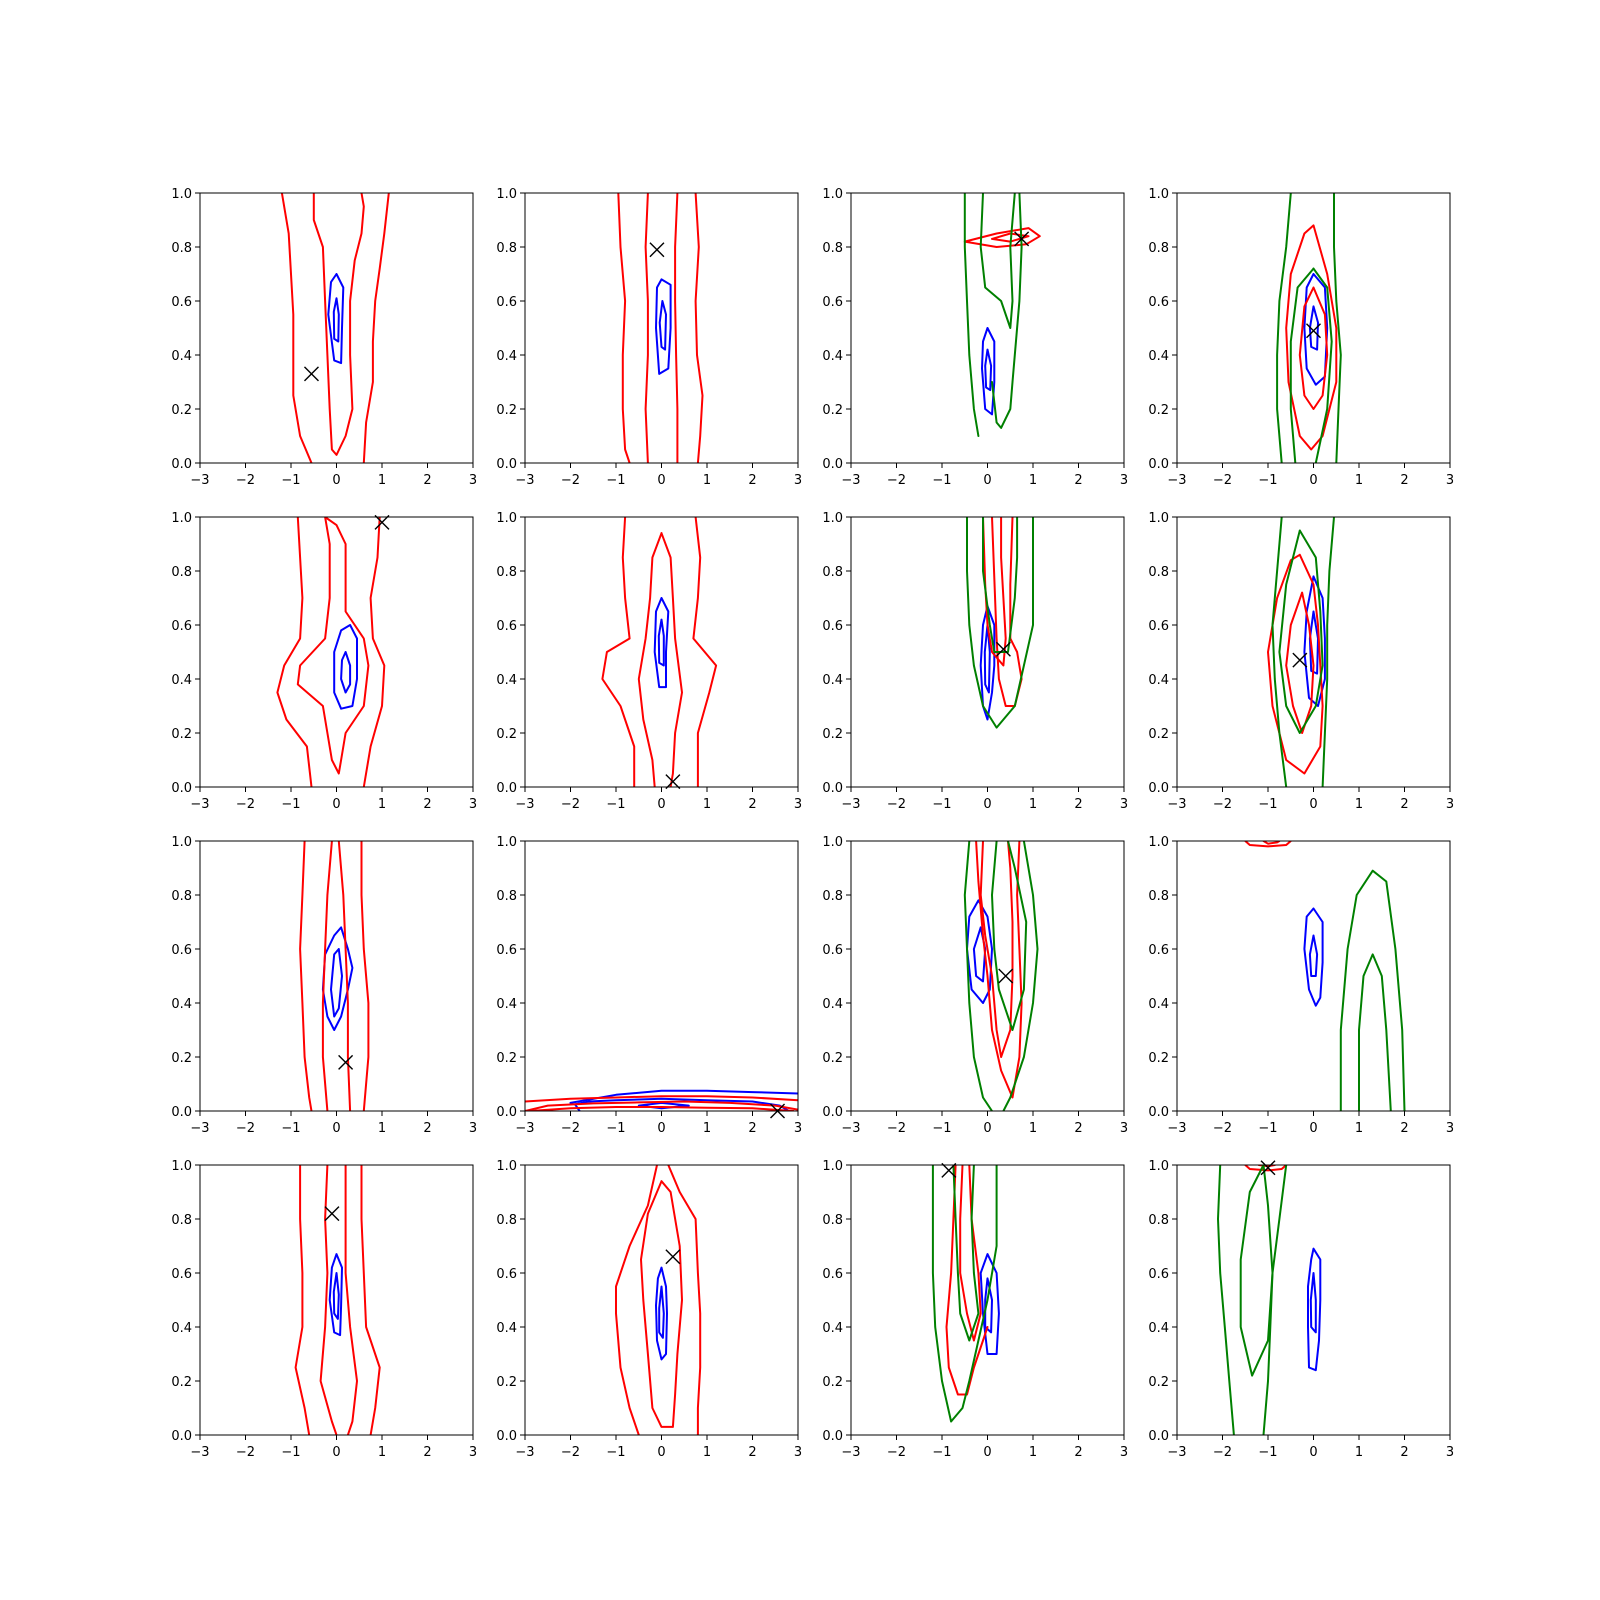 Image resolution: width=1600 pixels, height=1600 pixels. What do you see at coordinates (181, 464) in the screenshot?
I see `y-tick-label-r1c1-0: 0.0` at bounding box center [181, 464].